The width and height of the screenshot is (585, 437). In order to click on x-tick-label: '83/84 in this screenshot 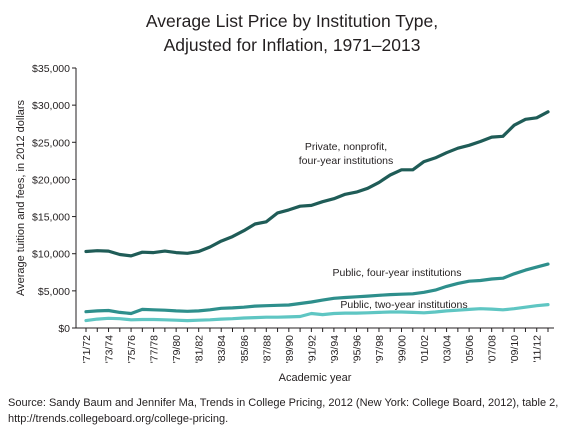, I will do `click(222, 349)`.